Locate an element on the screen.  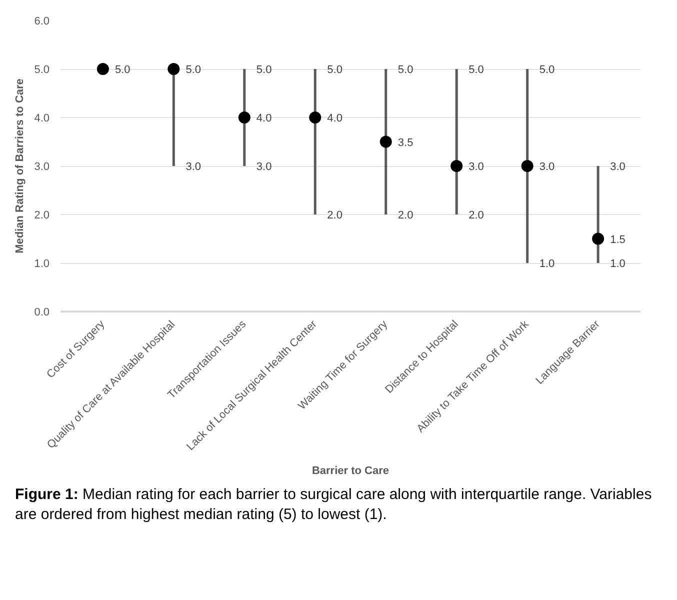
data-label: 3.5 is located at coordinates (406, 142).